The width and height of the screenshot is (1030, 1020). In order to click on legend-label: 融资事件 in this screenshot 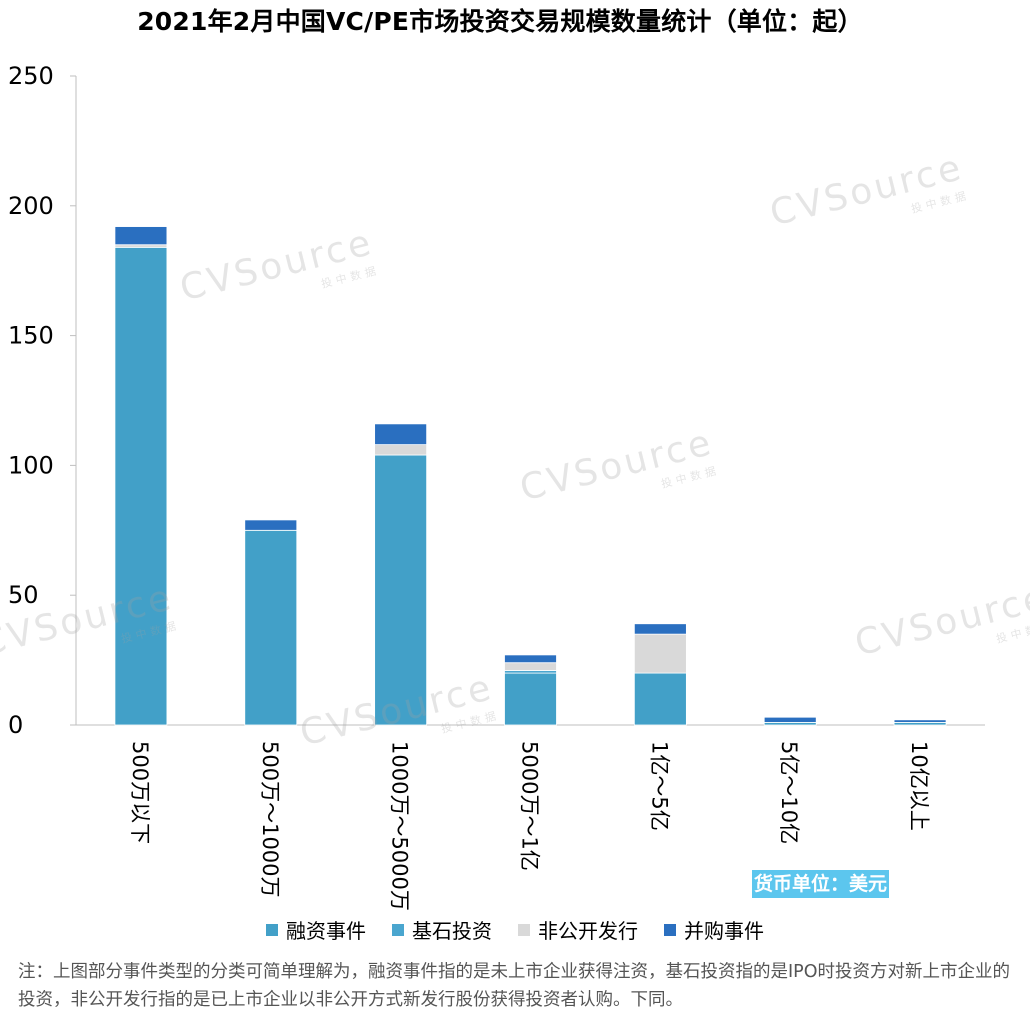, I will do `click(326, 931)`.